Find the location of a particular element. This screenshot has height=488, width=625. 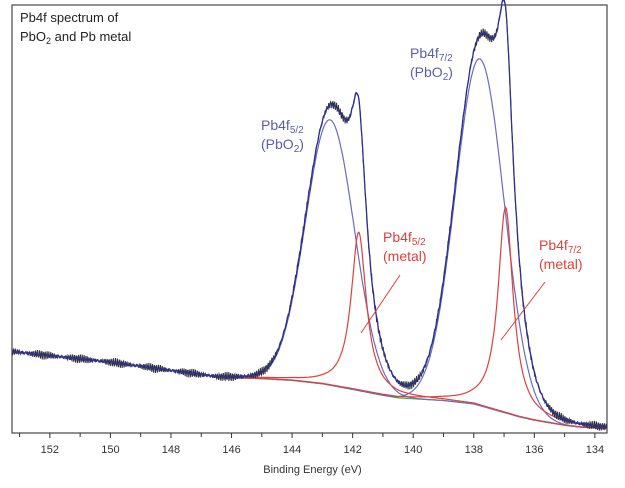

label-pbo2-7-2: Pb4f7/2 (PbO2) is located at coordinates (431, 64).